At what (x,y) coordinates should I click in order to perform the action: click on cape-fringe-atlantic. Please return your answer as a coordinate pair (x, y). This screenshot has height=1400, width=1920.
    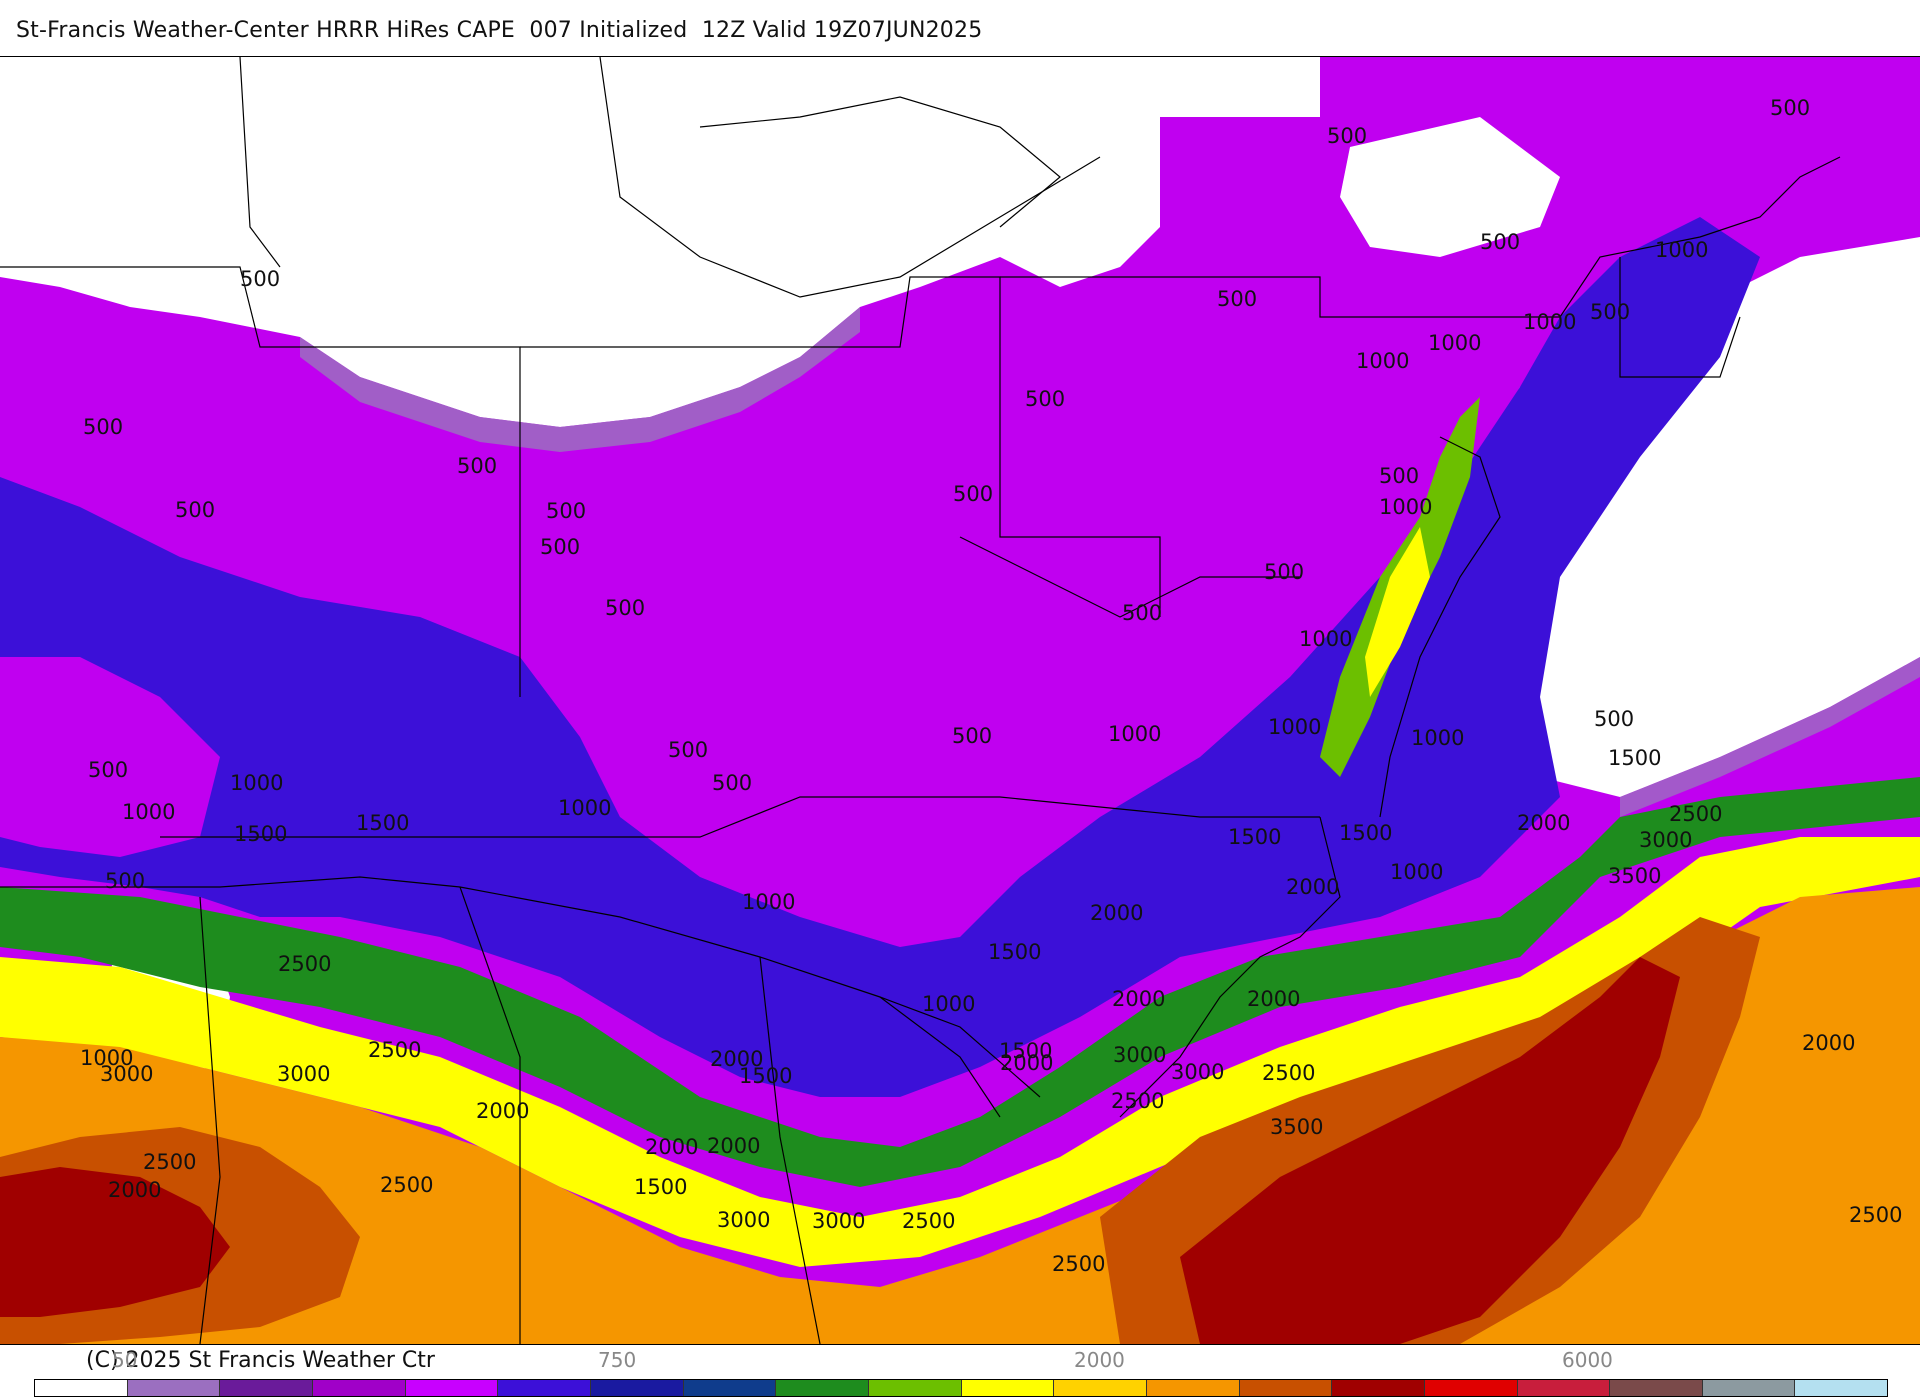
    Looking at the image, I should click on (1770, 737).